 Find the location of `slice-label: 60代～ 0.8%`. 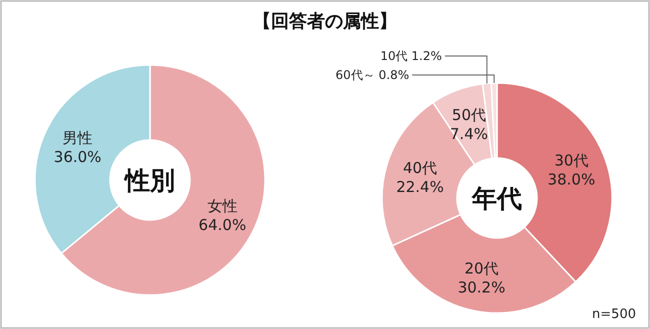

slice-label: 60代～ 0.8% is located at coordinates (373, 75).